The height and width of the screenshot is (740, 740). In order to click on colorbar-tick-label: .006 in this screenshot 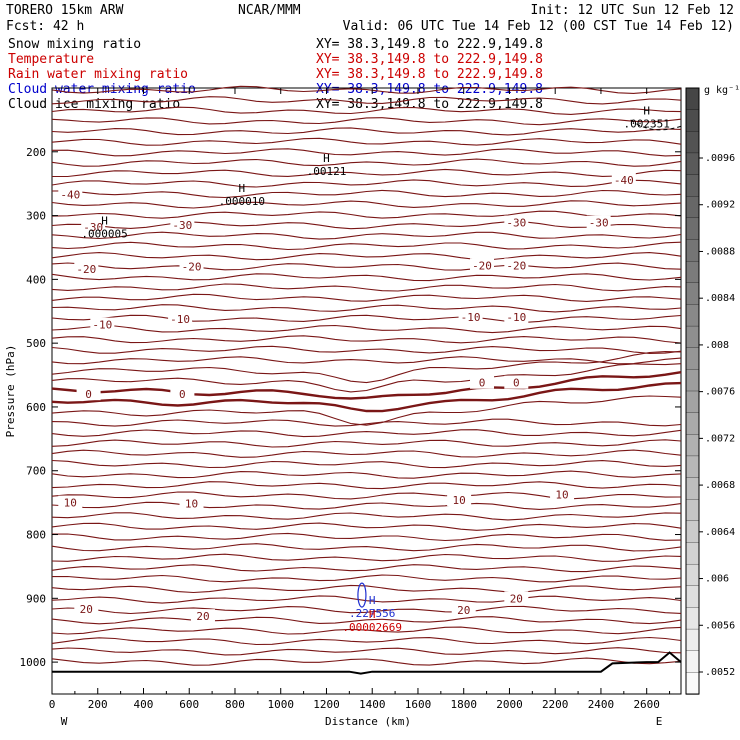, I will do `click(717, 579)`.